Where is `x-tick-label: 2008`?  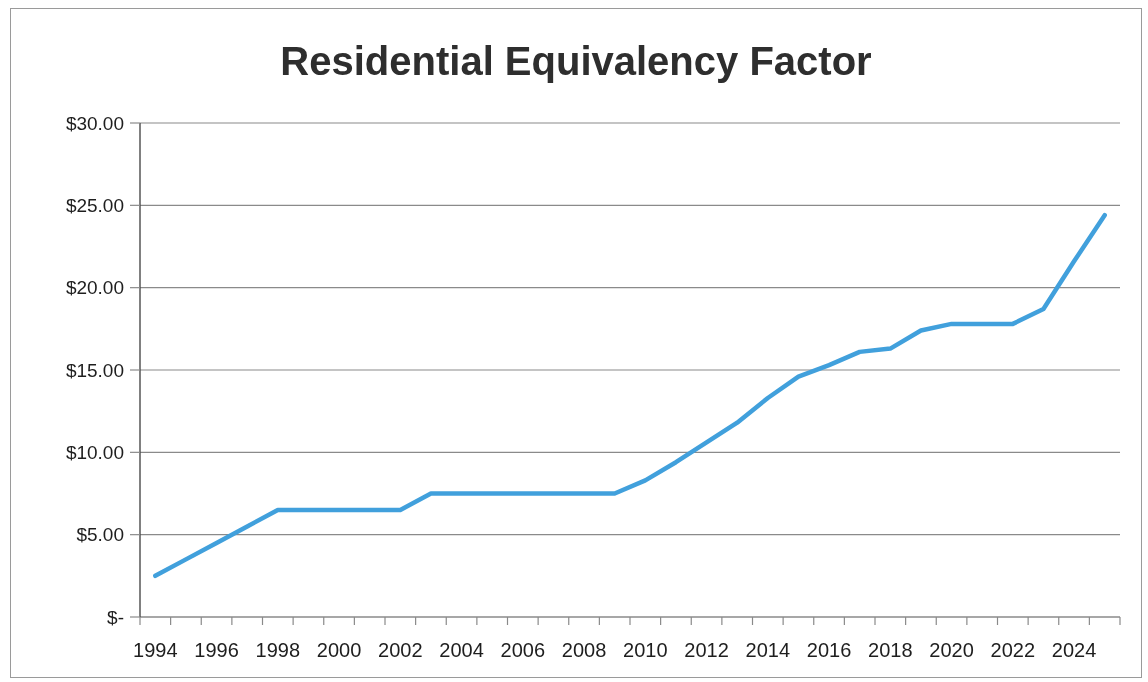 x-tick-label: 2008 is located at coordinates (584, 650).